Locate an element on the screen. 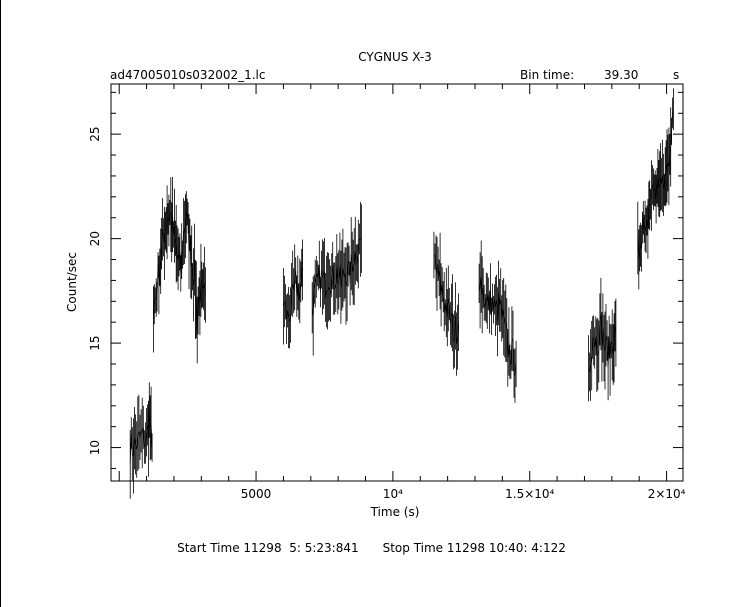  x-tick-label: 2×10⁴ is located at coordinates (667, 494).